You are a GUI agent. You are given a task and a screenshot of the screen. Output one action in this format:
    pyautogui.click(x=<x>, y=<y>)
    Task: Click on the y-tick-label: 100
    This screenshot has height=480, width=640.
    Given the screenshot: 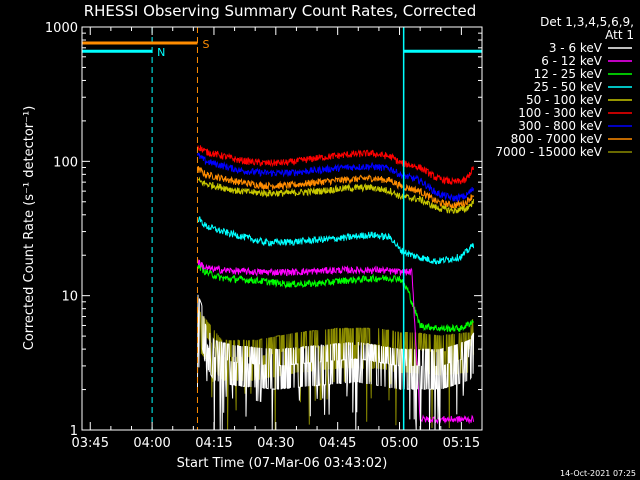 What is the action you would take?
    pyautogui.click(x=65, y=162)
    